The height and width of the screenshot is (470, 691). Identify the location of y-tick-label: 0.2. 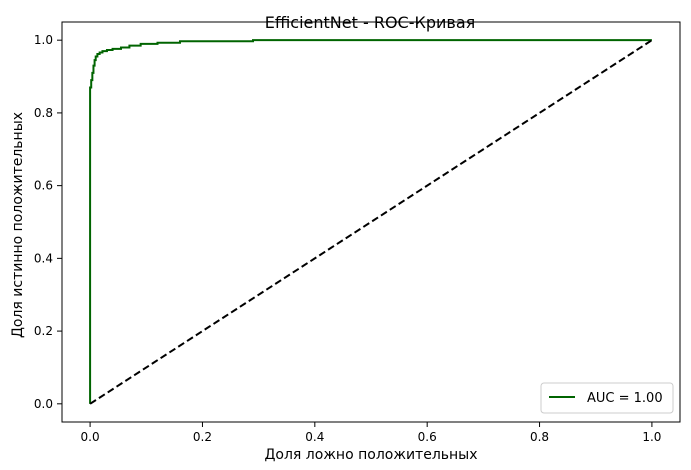
(43, 331).